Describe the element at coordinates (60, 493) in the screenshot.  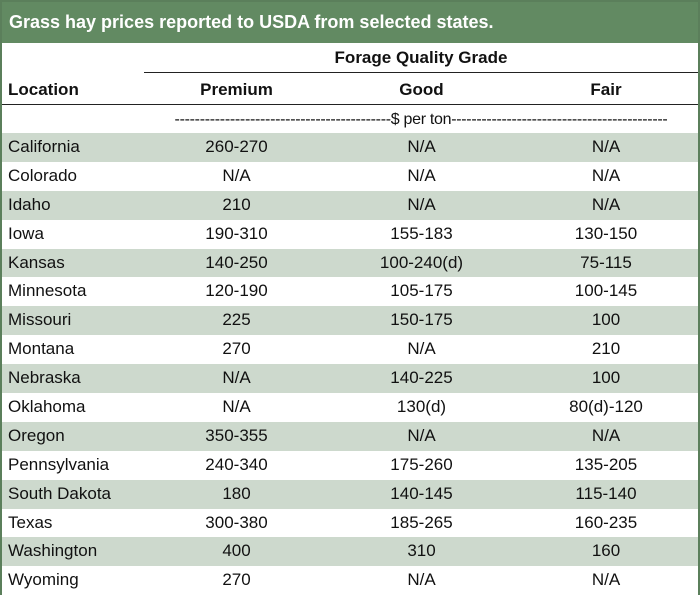
I see `location-cell: South Dakota` at that location.